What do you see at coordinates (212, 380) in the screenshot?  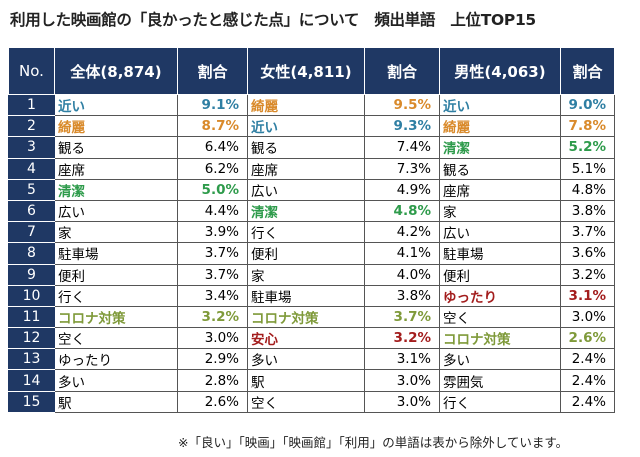 I see `all-ratio: 2.8%` at bounding box center [212, 380].